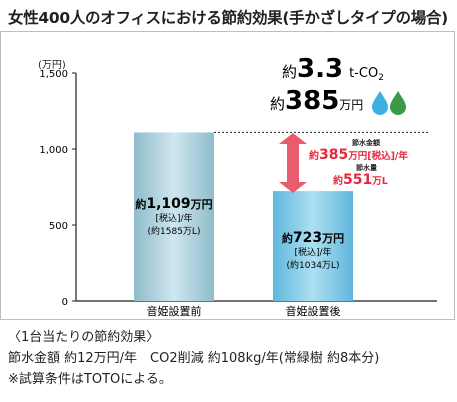  I want to click on co2-summary: 約3.3 t-CO2, so click(333, 69).